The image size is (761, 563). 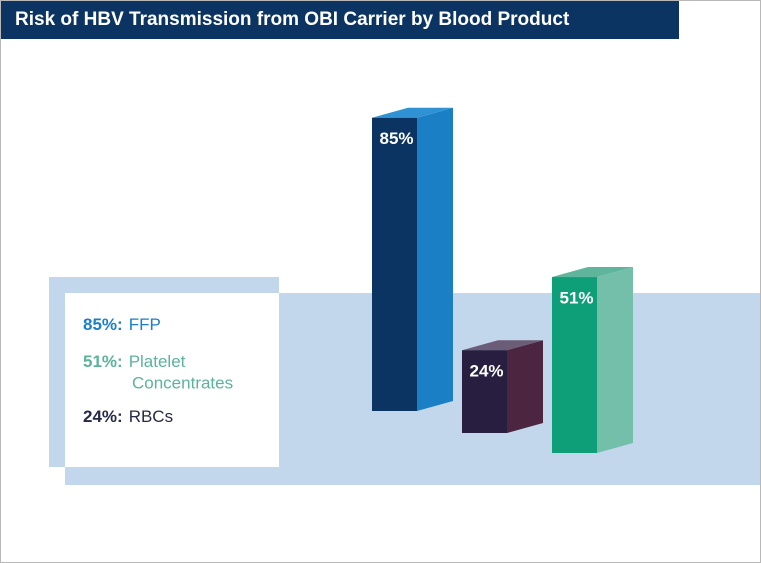 I want to click on legend-value: 85%:, so click(x=103, y=324).